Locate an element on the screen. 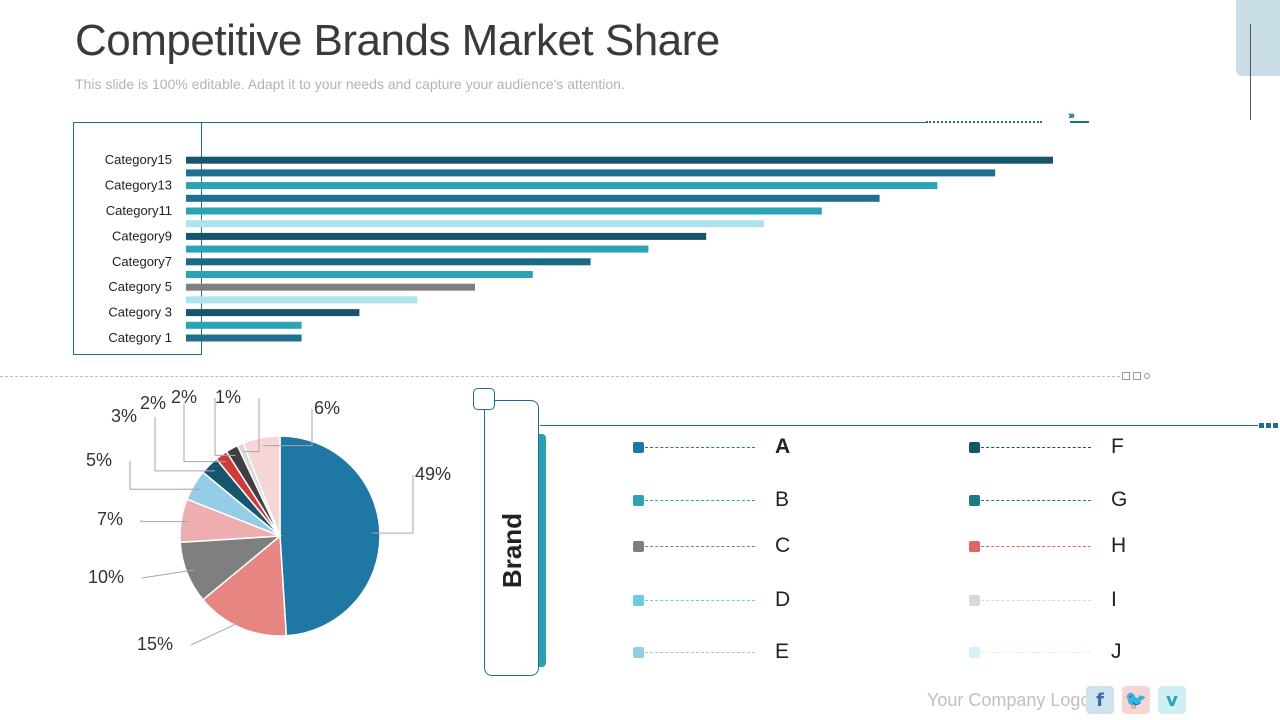 The width and height of the screenshot is (1280, 720). legend-label: F is located at coordinates (1117, 446).